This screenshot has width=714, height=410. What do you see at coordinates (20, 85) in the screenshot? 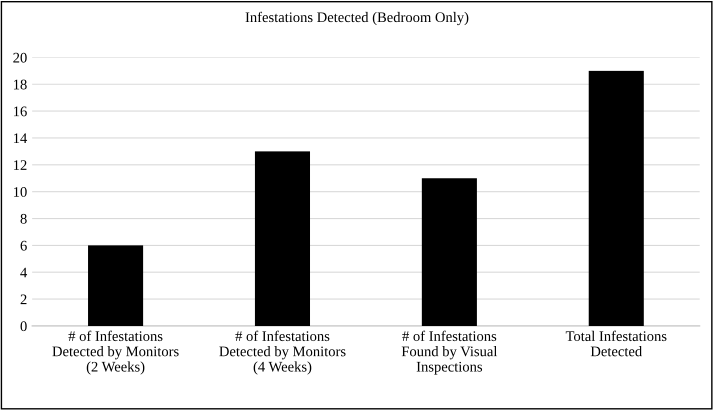
I see `y-tick-label: 18` at bounding box center [20, 85].